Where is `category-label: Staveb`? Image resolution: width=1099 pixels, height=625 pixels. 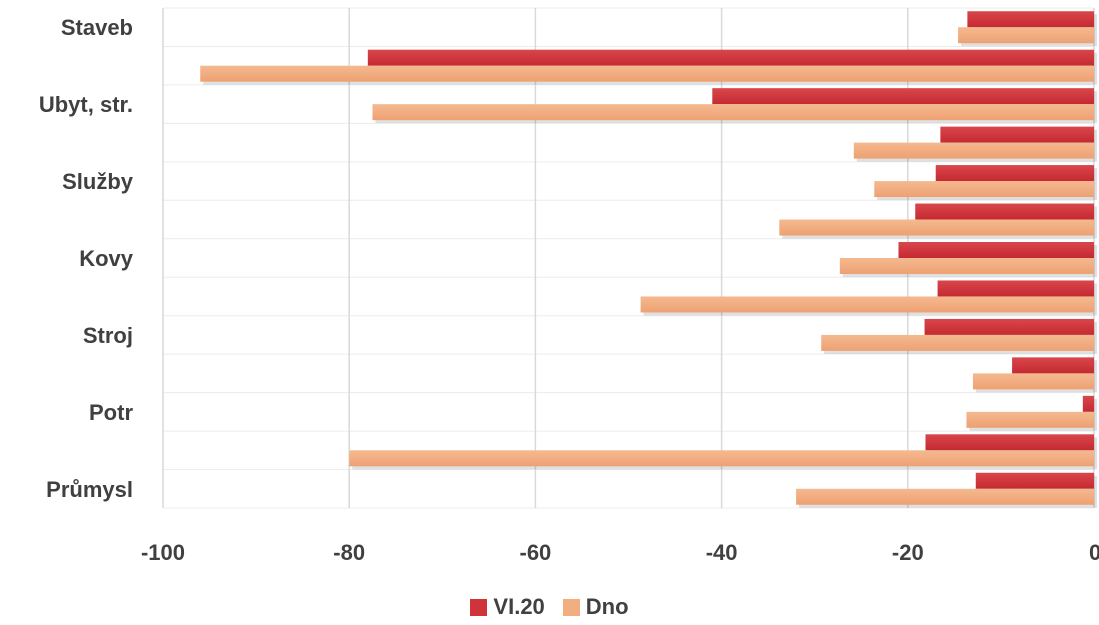 category-label: Staveb is located at coordinates (97, 27).